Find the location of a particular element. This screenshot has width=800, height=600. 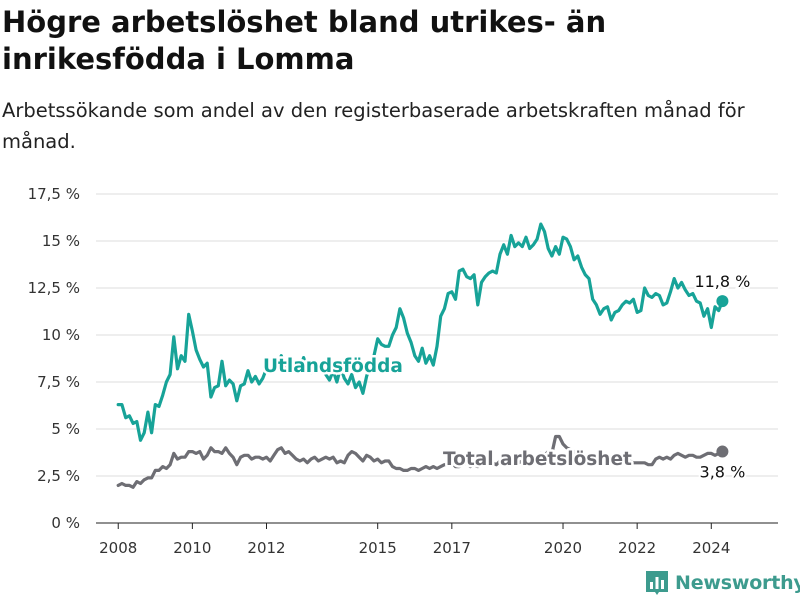

series-name-label: Total arbetslöshet is located at coordinates (537, 459).